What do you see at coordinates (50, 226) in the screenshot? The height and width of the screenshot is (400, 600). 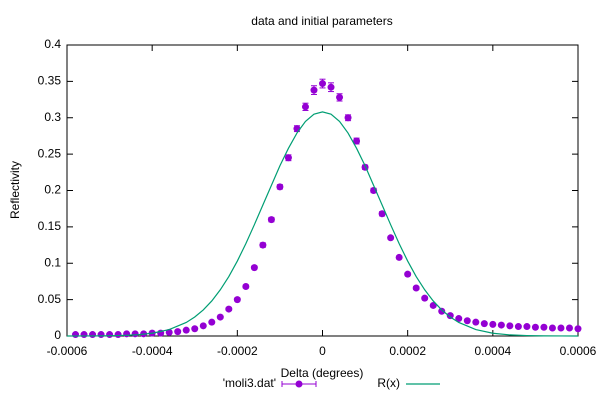 I see `y-tick-label: 0.15` at bounding box center [50, 226].